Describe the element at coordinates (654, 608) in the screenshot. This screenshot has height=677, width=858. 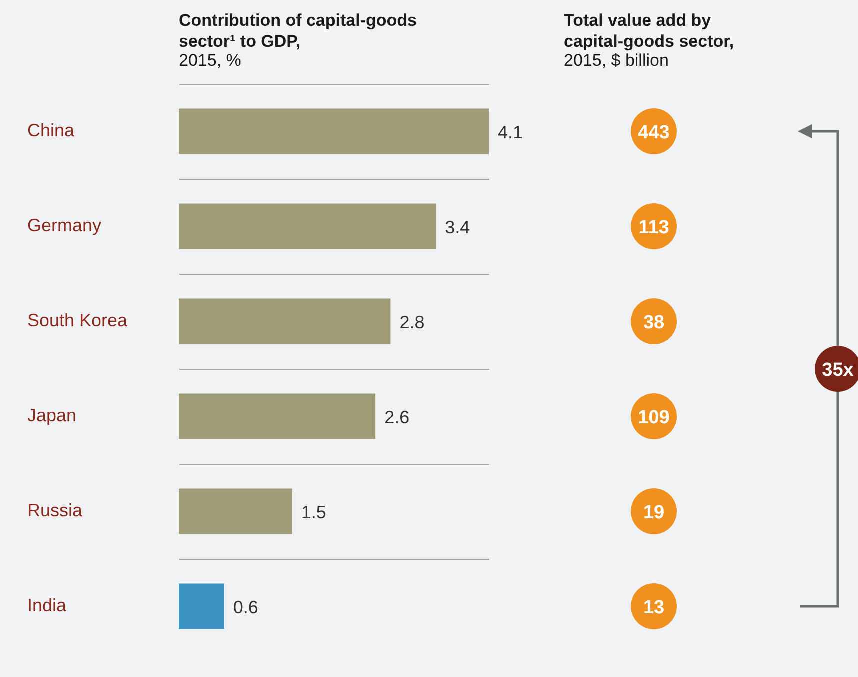
I see `data-label: 13` at that location.